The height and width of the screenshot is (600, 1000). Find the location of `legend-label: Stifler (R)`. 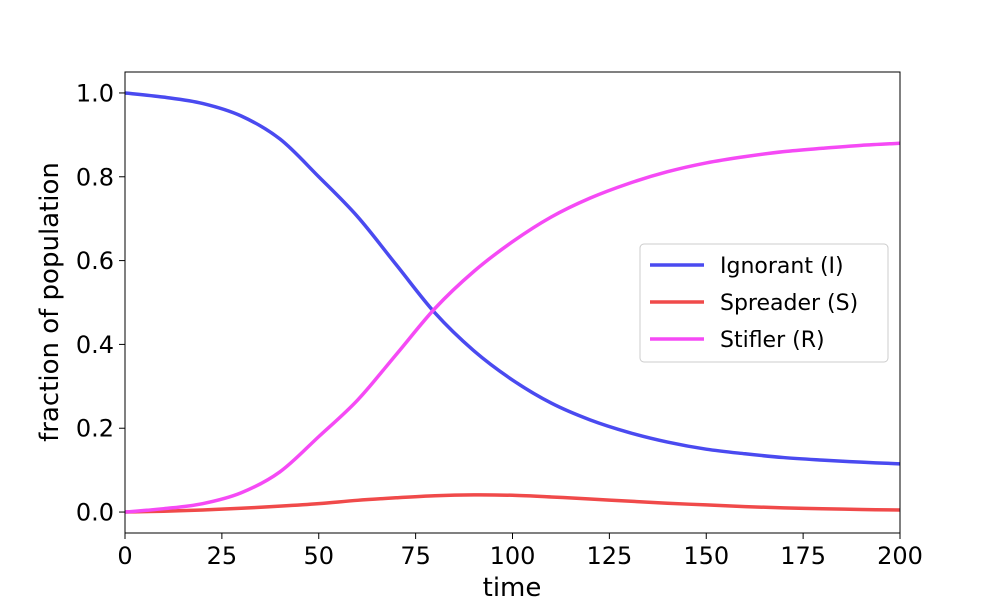

legend-label: Stifler (R) is located at coordinates (772, 340).